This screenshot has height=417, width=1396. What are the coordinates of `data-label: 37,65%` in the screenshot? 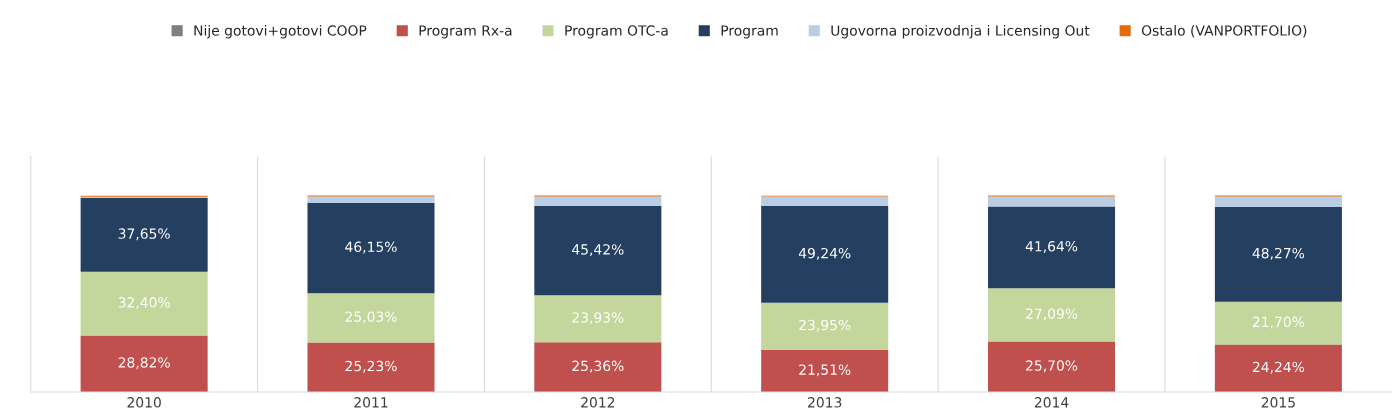 It's located at (144, 234).